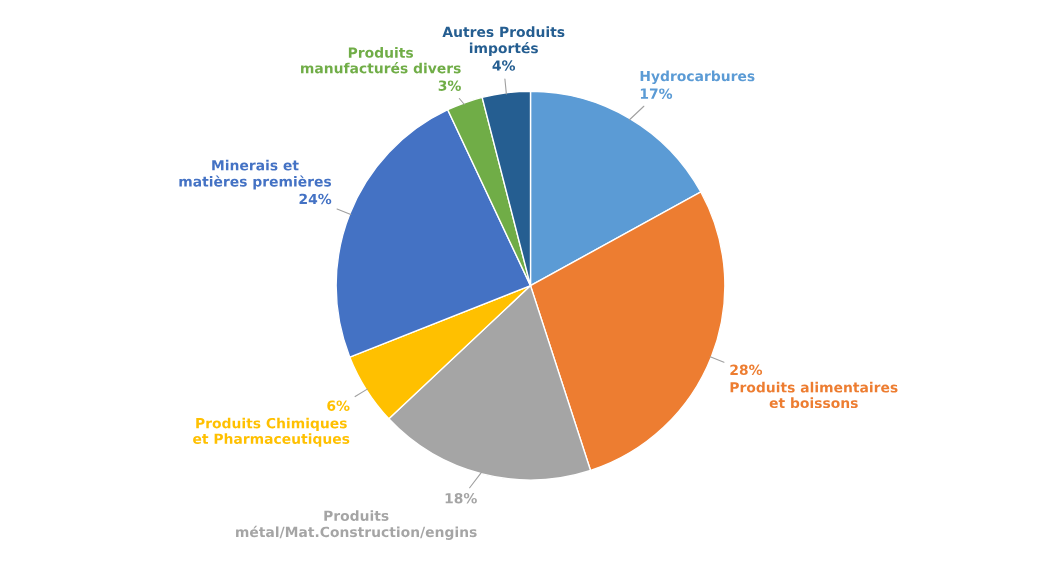 The height and width of the screenshot is (579, 1061). Describe the element at coordinates (338, 405) in the screenshot. I see `data-label: 6%` at that location.